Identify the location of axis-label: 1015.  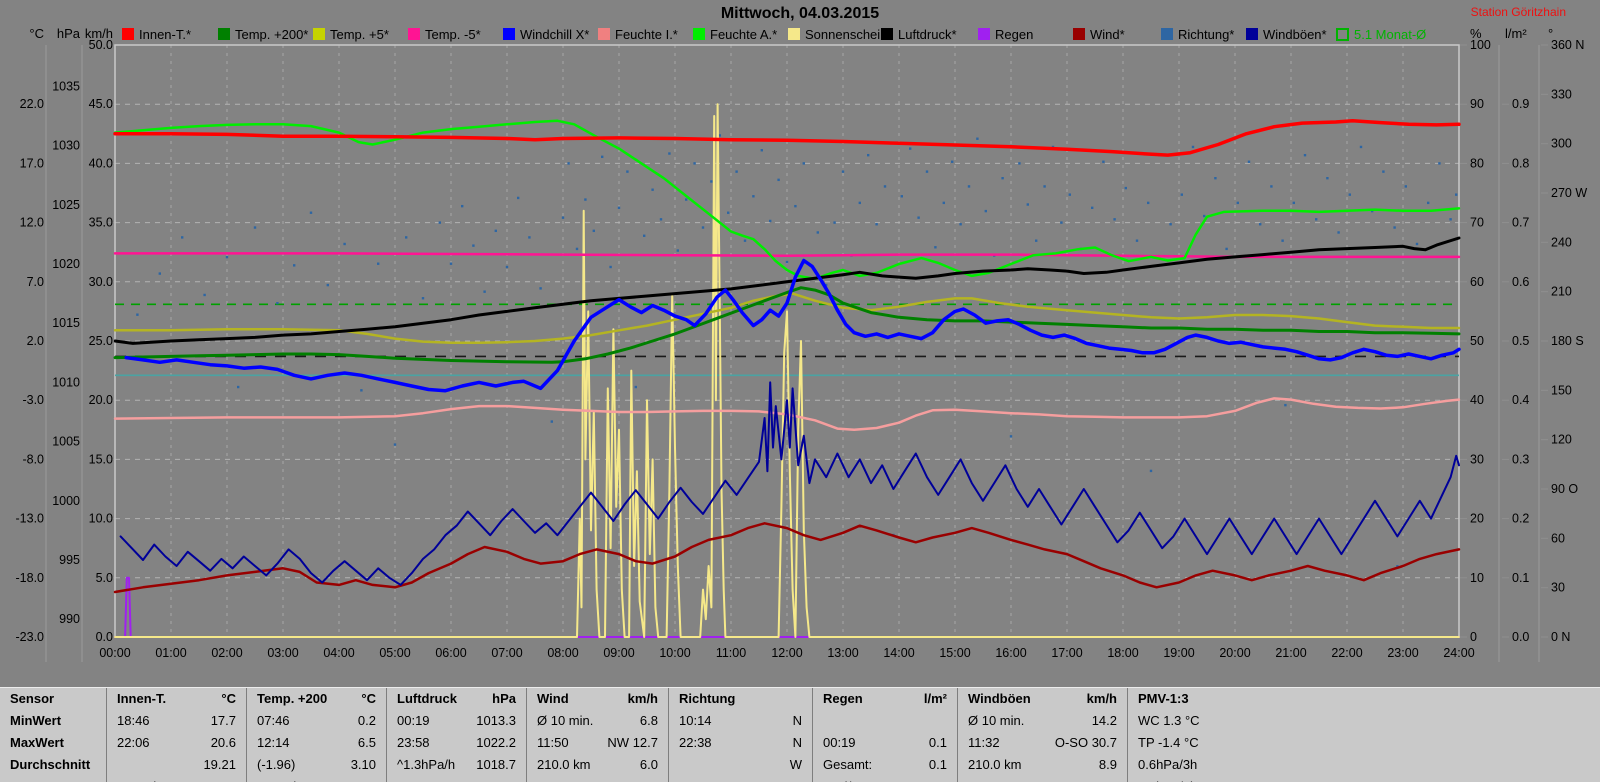
(66, 323).